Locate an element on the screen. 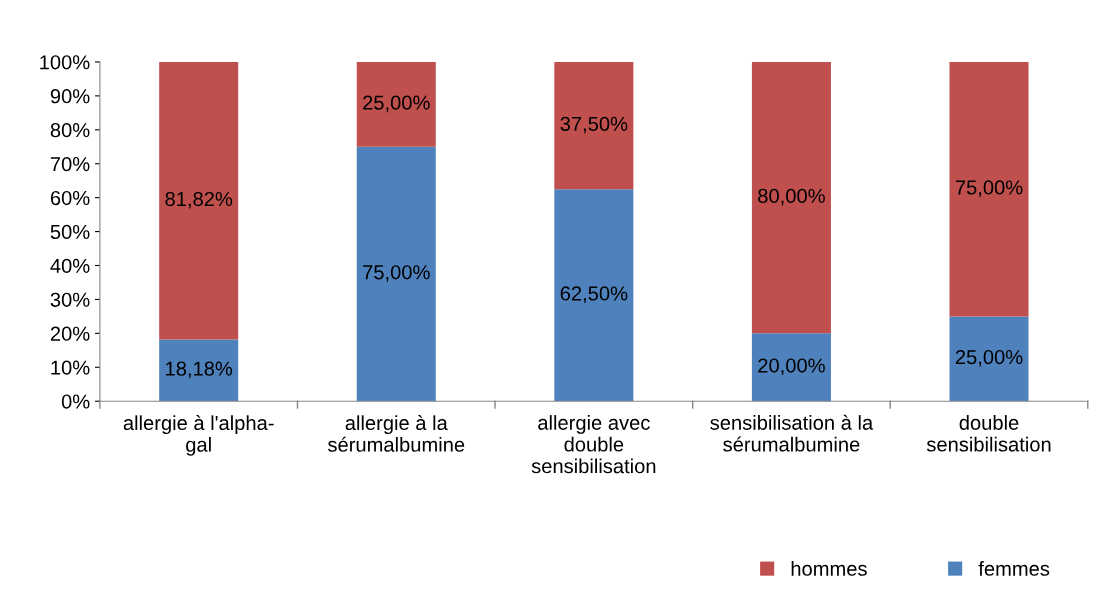  legend-label: femmes is located at coordinates (1014, 568).